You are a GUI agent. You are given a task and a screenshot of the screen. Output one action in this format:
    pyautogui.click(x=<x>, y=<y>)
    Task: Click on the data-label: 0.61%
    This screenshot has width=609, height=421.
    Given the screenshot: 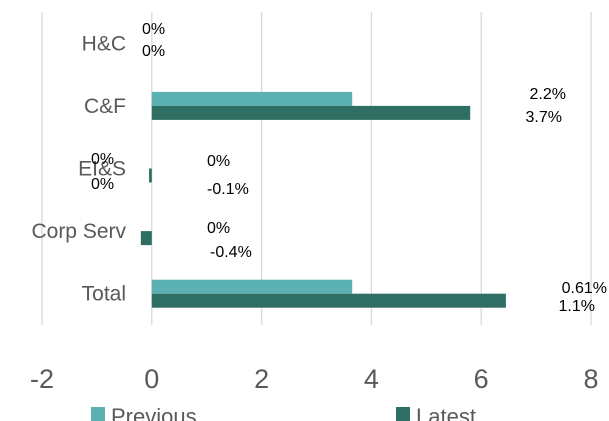 What is the action you would take?
    pyautogui.click(x=584, y=288)
    